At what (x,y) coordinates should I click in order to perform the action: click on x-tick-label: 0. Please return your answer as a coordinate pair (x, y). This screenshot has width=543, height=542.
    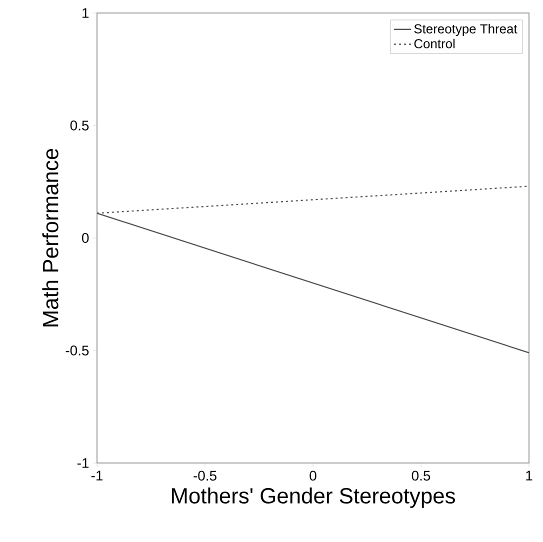
    Looking at the image, I should click on (313, 475).